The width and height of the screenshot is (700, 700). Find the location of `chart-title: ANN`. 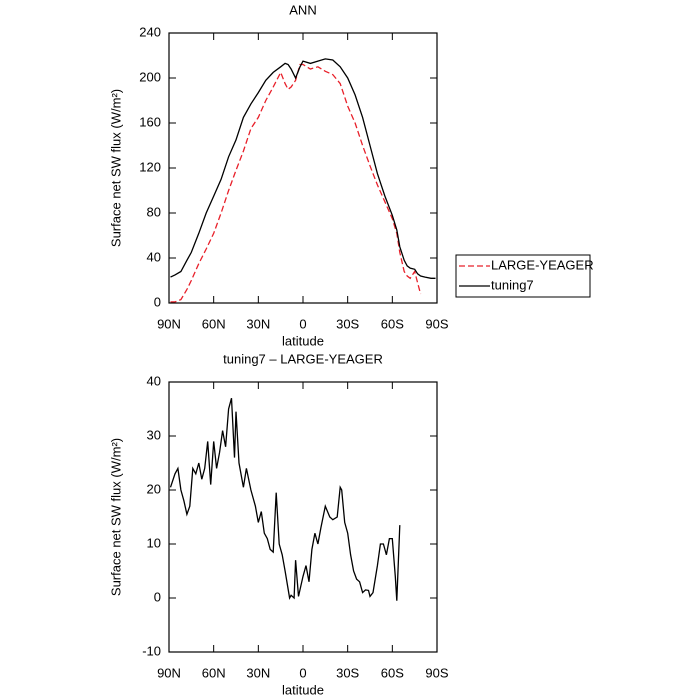

chart-title: ANN is located at coordinates (302, 9).